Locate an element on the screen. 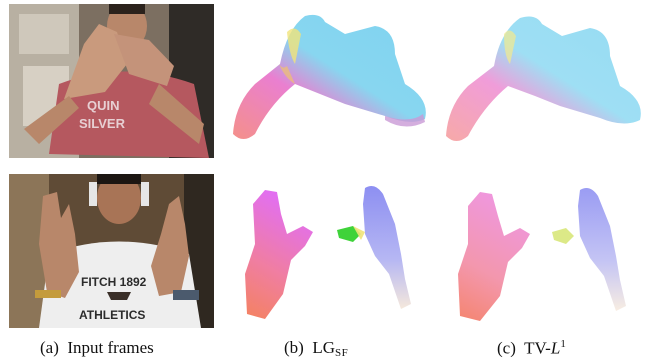 The image size is (646, 364). flow-tvl1-top-field is located at coordinates (543, 78).